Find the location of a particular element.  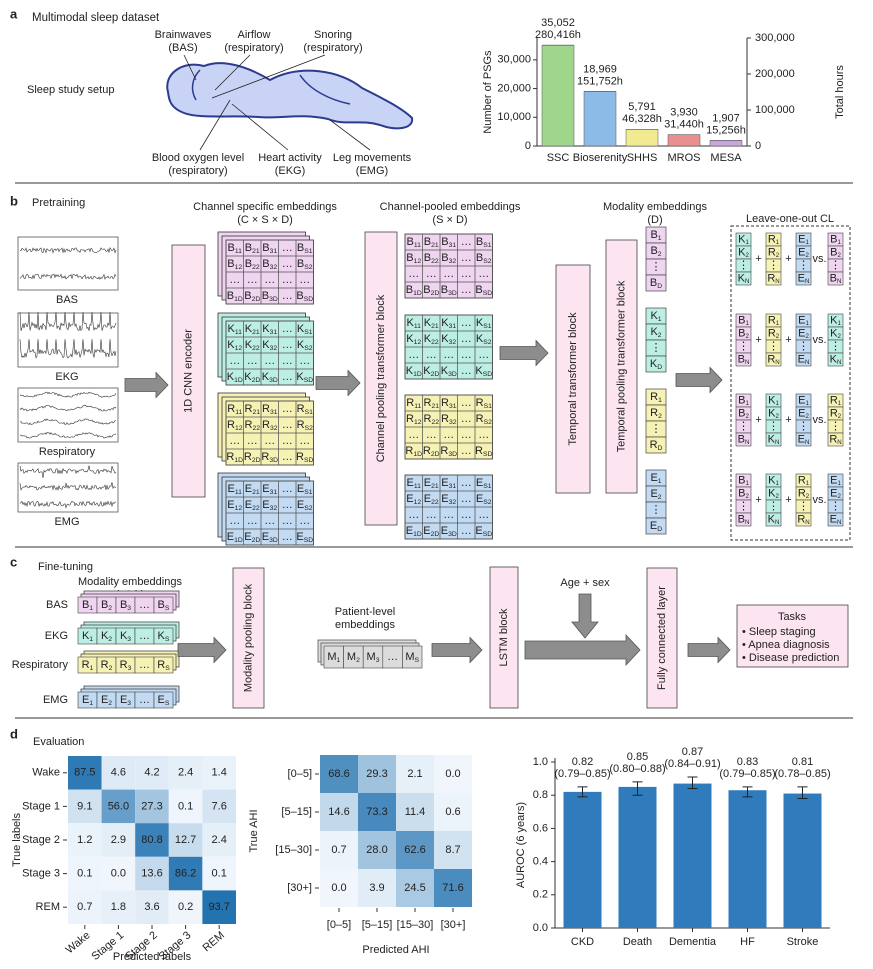

cell-value: 1.4 is located at coordinates (219, 773).